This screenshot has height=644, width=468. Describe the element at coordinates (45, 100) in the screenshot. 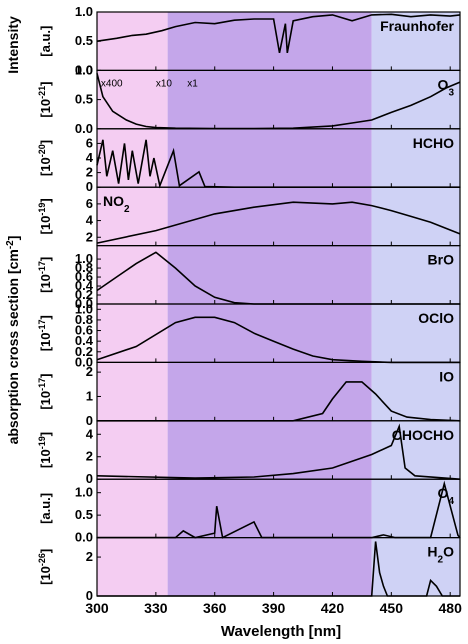

I see `unit-label: [10-21]` at that location.